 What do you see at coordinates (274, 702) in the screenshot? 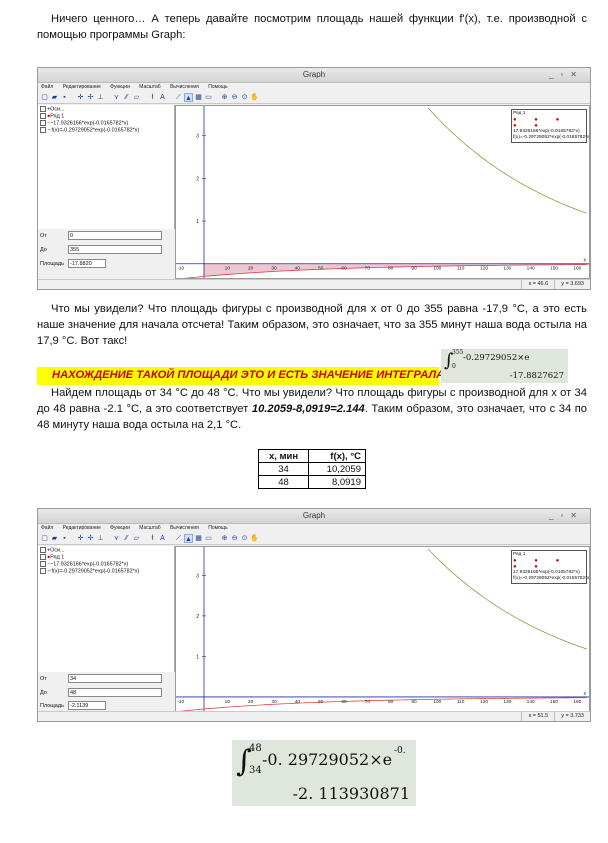
I see `x-tick-label: 30` at bounding box center [274, 702].